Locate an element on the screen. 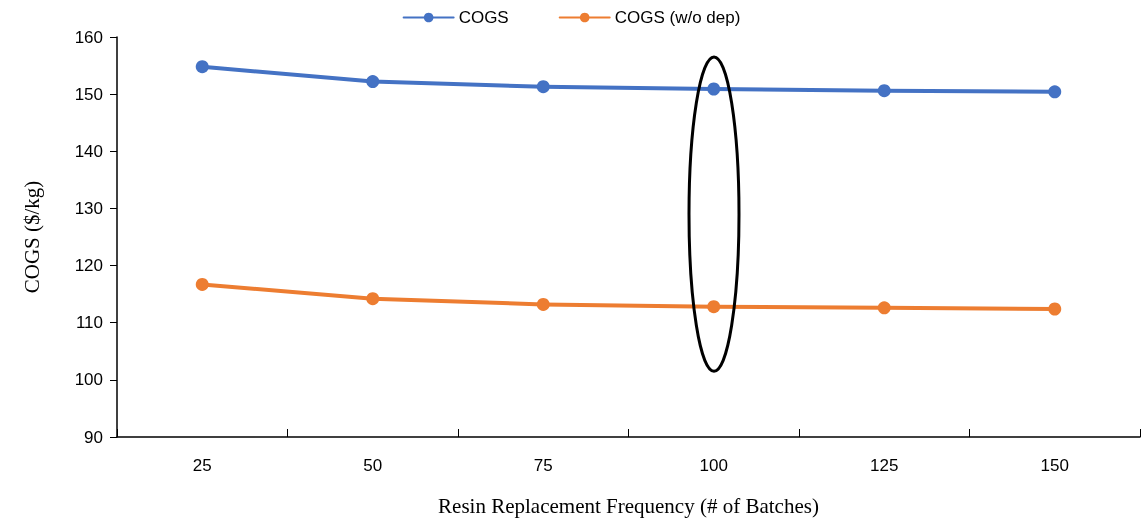  y-tick-label: 110 is located at coordinates (89, 323).